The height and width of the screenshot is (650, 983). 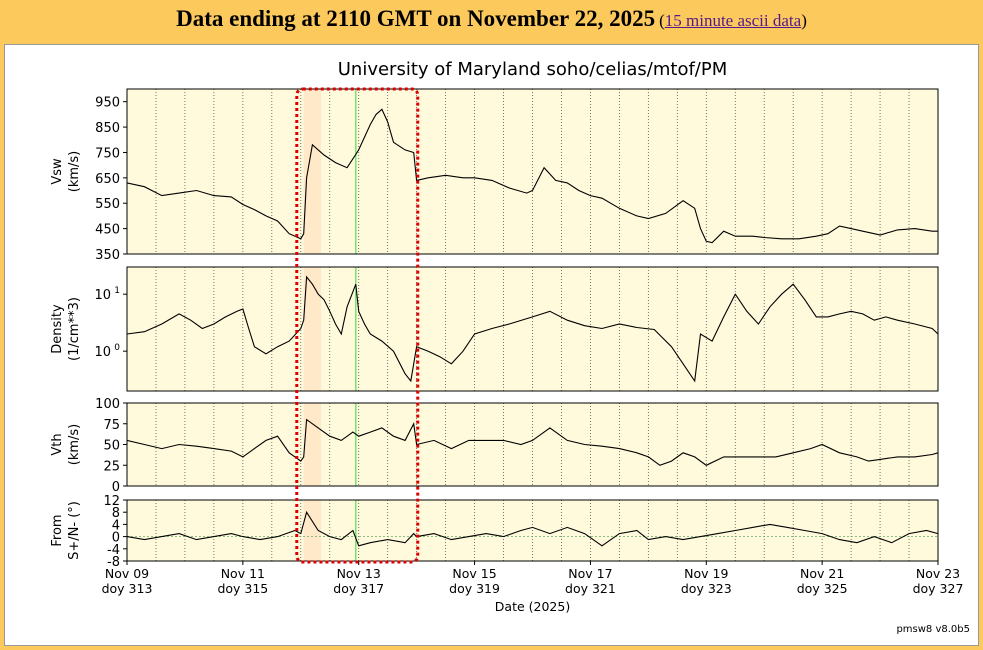 I want to click on x-tick-doy: doy 319, so click(x=474, y=588).